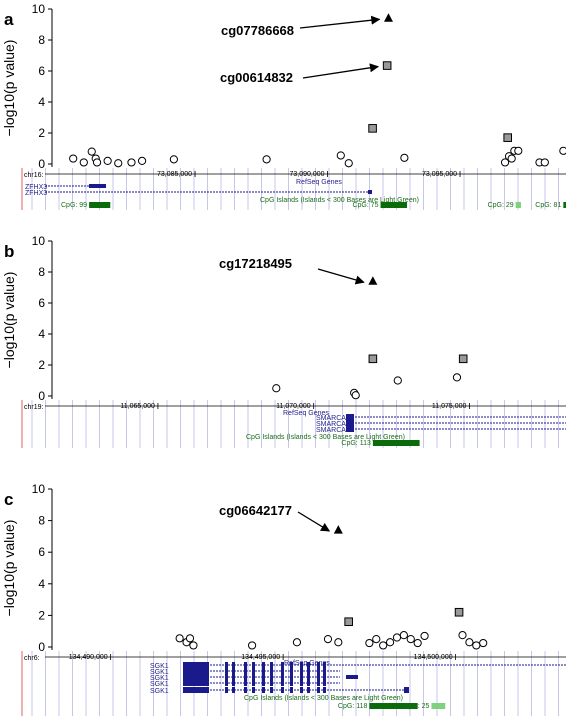 This screenshot has width=566, height=716. Describe the element at coordinates (256, 77) in the screenshot. I see `annotation-label: cg00614832` at that location.